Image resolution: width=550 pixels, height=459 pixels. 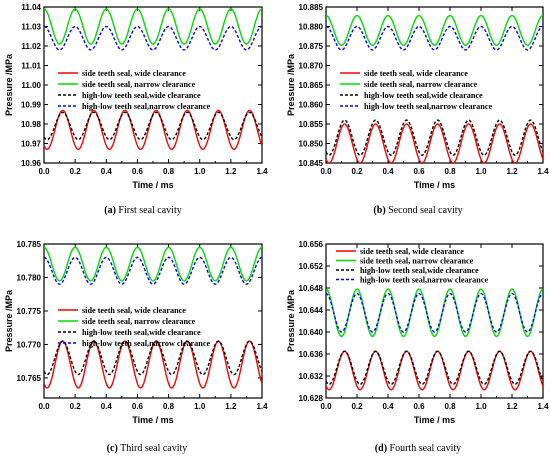 I want to click on caption-text: Second seal cavity, so click(x=424, y=210).